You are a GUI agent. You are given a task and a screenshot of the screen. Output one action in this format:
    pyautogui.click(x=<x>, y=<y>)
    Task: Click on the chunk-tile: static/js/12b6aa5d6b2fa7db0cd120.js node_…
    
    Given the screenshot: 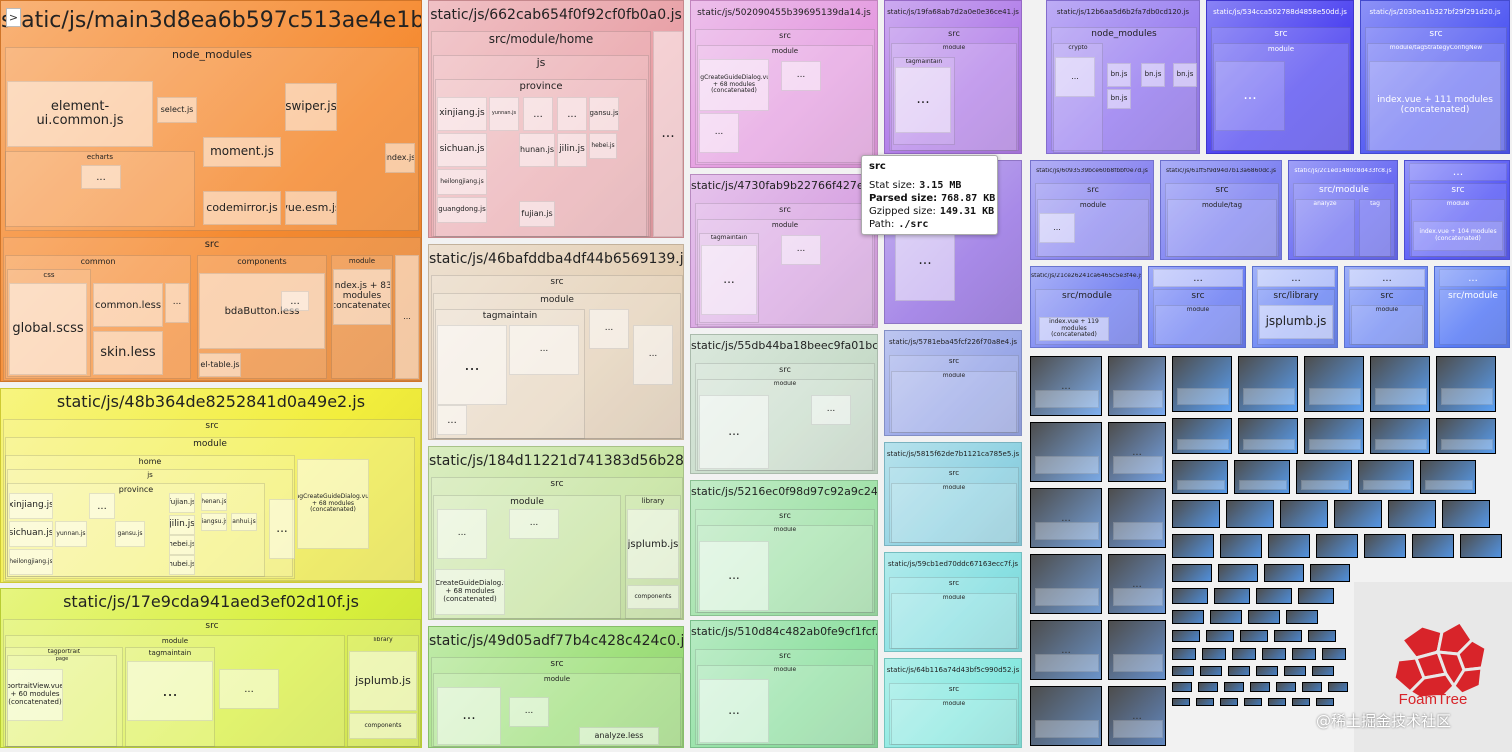 What is the action you would take?
    pyautogui.click(x=1123, y=77)
    